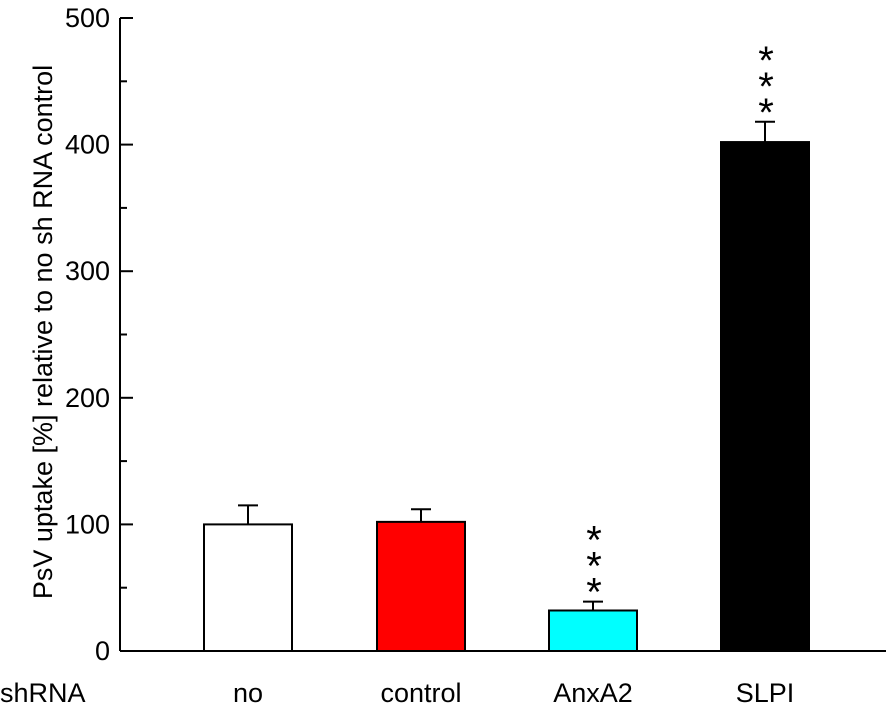  What do you see at coordinates (87, 271) in the screenshot?
I see `y-tick-label: 300` at bounding box center [87, 271].